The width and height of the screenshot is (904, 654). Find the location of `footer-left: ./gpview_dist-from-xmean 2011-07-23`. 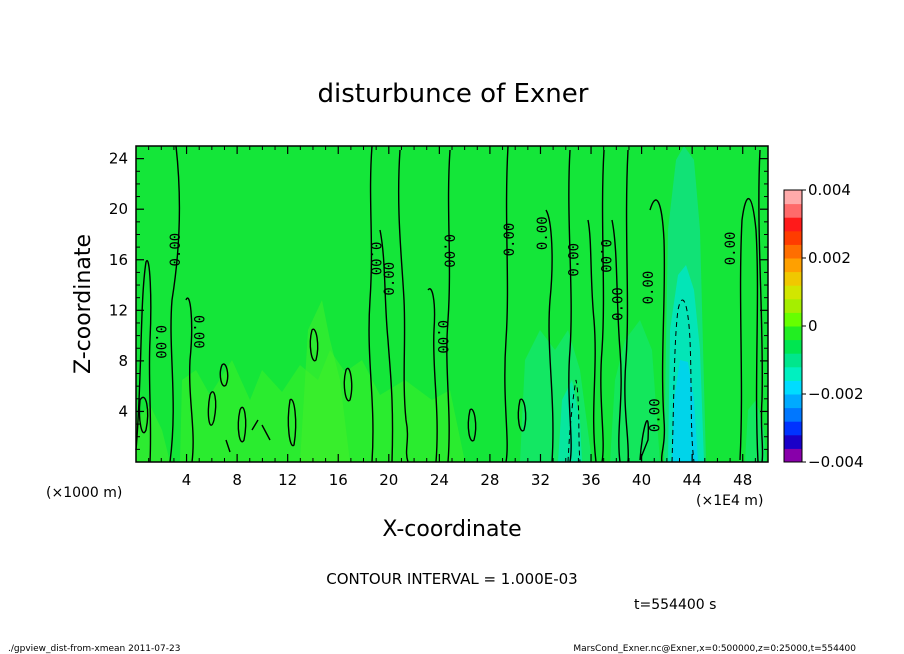

footer-left: ./gpview_dist-from-xmean 2011-07-23 is located at coordinates (94, 649).